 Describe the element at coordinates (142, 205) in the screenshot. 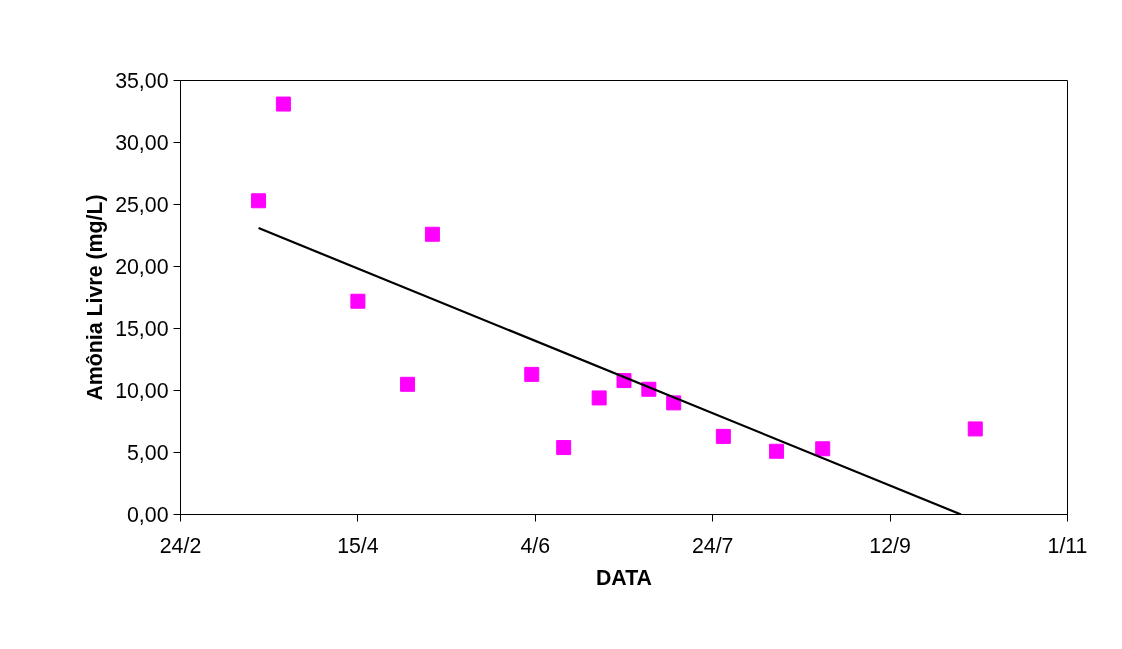

I see `y-tick-label: 25,00` at that location.